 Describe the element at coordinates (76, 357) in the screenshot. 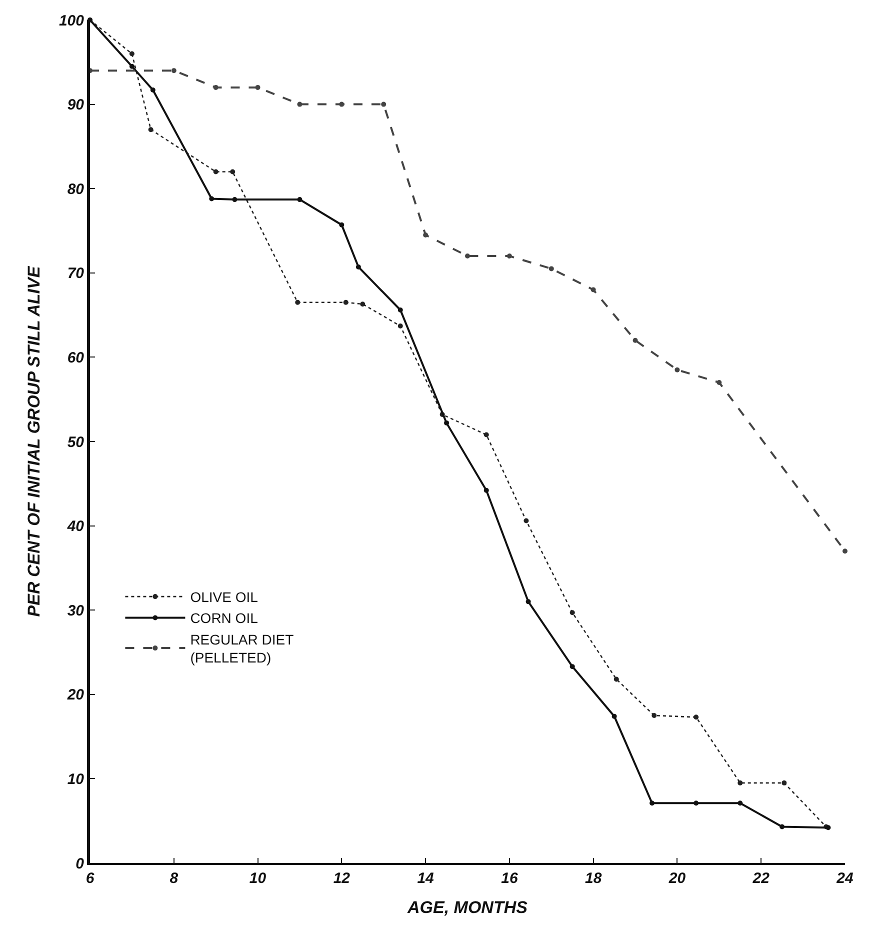

I see `y-tick-label: 60` at that location.